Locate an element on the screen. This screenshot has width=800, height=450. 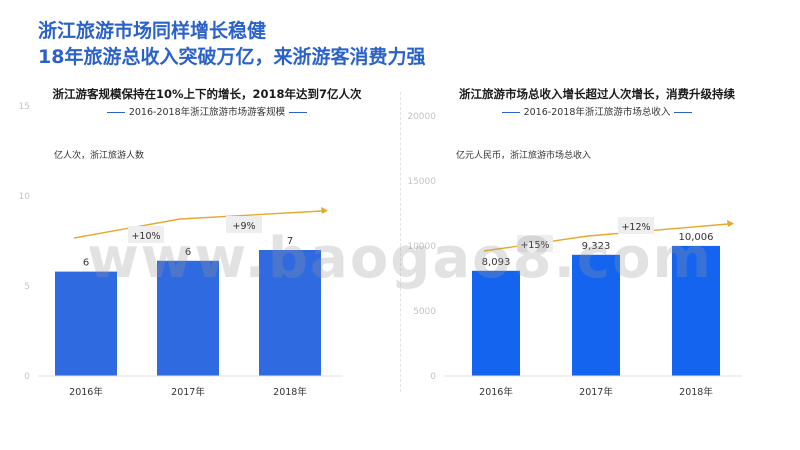
y-tick-label: 15 is located at coordinates (24, 107).